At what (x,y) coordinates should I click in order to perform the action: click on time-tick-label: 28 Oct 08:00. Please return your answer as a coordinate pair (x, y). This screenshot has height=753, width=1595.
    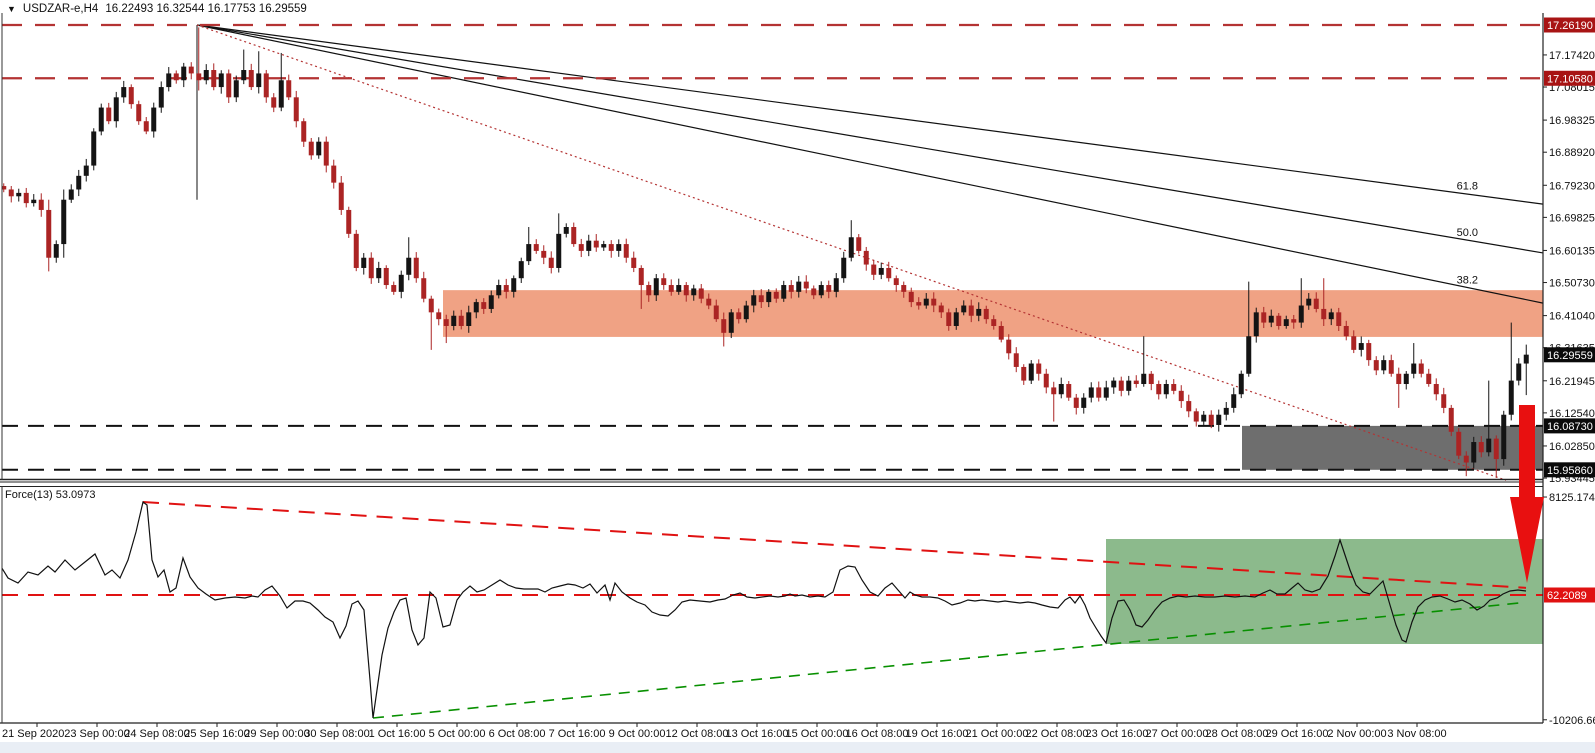
    Looking at the image, I should click on (1237, 734).